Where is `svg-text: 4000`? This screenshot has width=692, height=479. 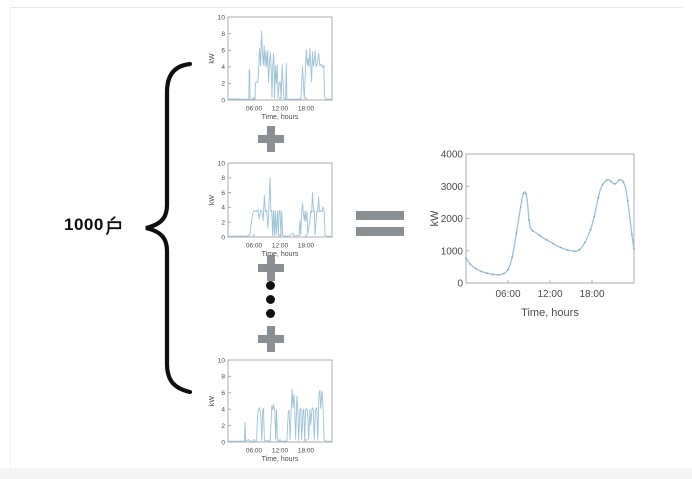 svg-text: 4000 is located at coordinates (452, 155).